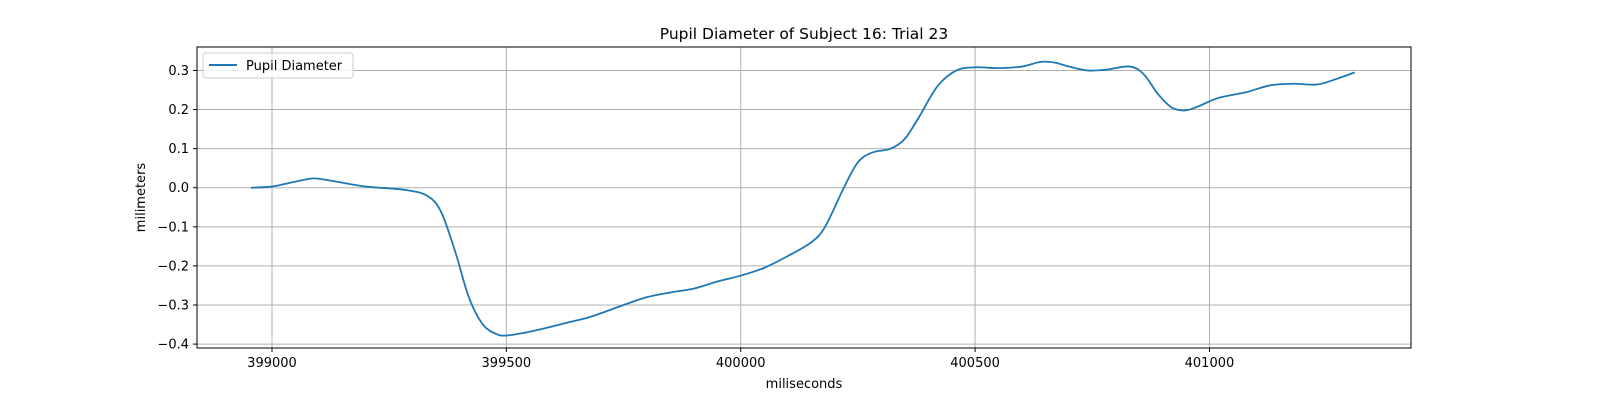 The image size is (1600, 400). I want to click on y-tick-label: −0.4, so click(173, 345).